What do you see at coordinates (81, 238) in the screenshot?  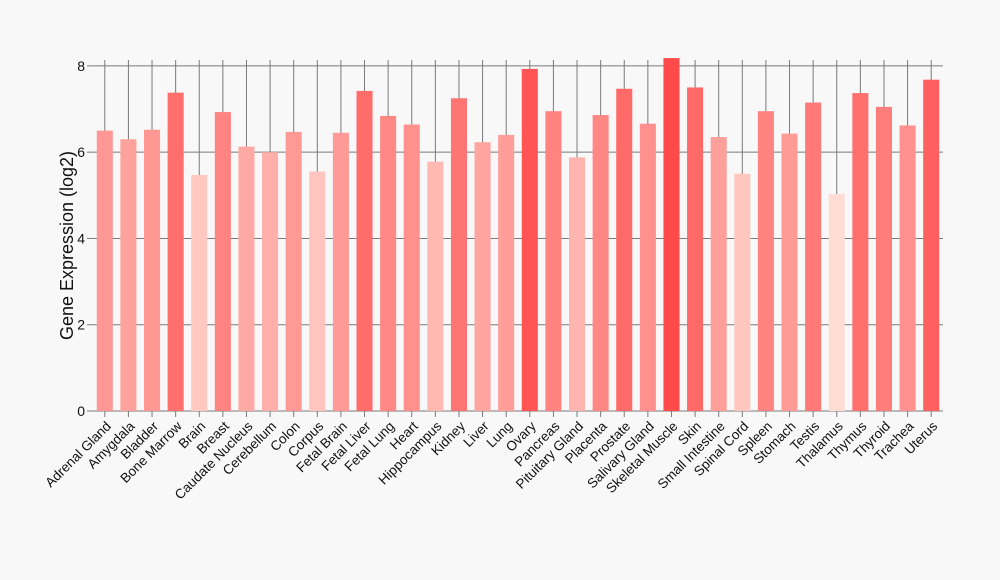 I see `y-tick-label: 4` at bounding box center [81, 238].